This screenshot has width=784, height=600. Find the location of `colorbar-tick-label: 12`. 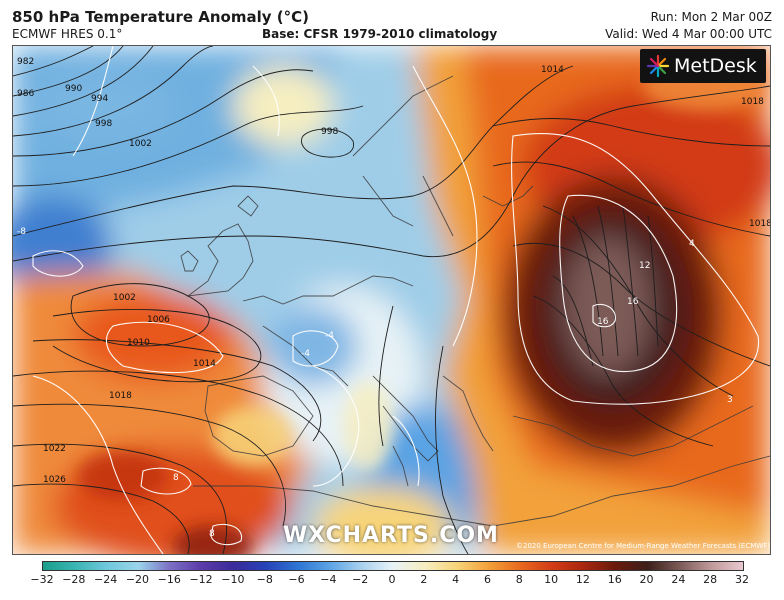

colorbar-tick-label: 12 is located at coordinates (582, 579).